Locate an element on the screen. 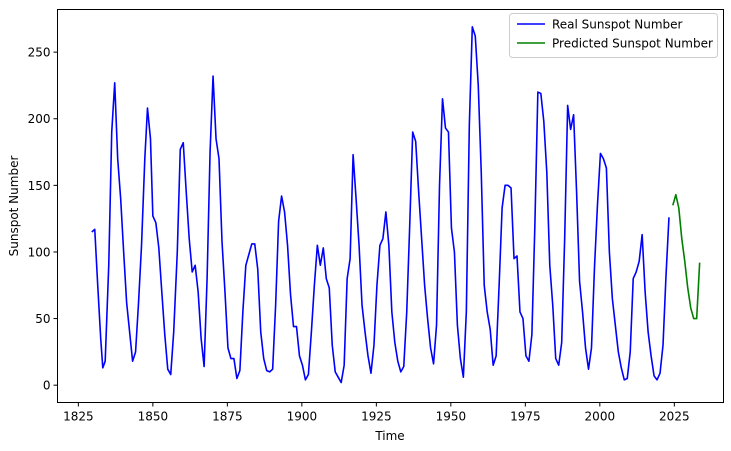  legend-box is located at coordinates (613, 35).